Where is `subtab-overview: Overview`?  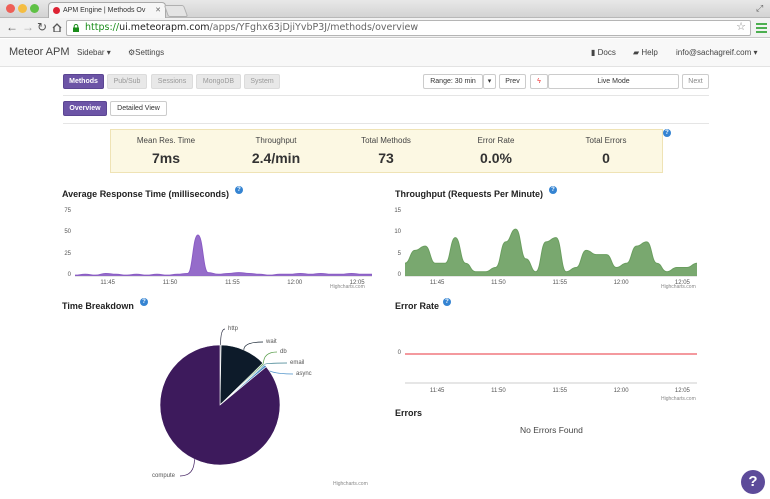
subtab-overview: Overview is located at coordinates (85, 108).